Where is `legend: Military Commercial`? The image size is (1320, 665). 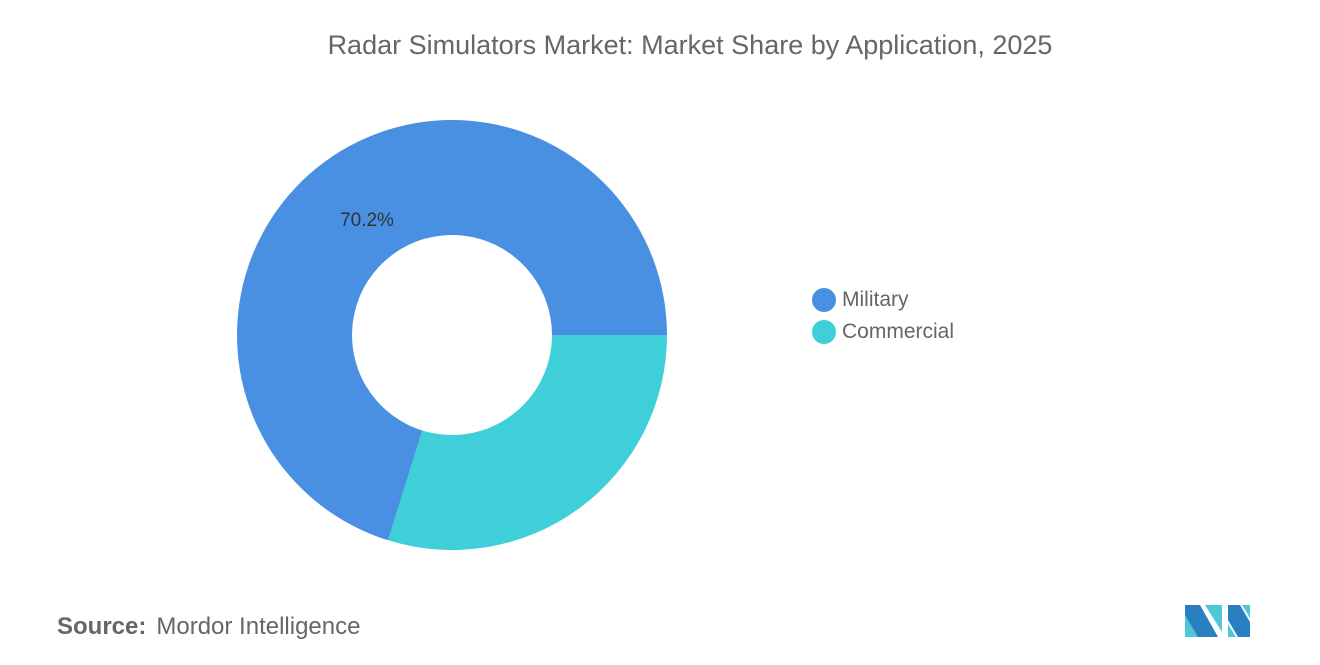
legend: Military Commercial is located at coordinates (883, 316).